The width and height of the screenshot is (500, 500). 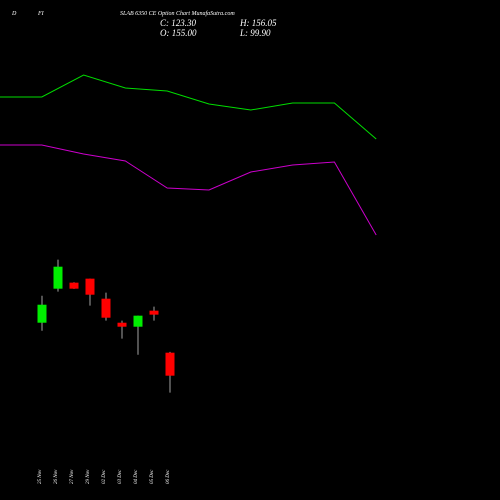 I want to click on x-tick-label: 04 Dec, so click(x=136, y=476).